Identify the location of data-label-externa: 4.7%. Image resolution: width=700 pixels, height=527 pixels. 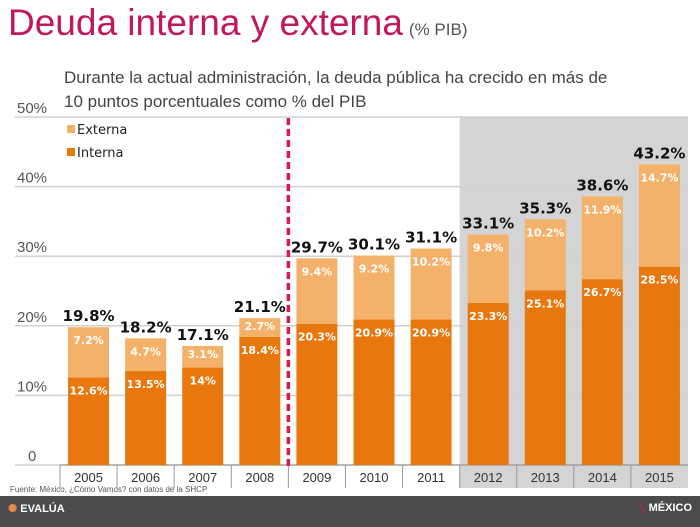
(145, 351).